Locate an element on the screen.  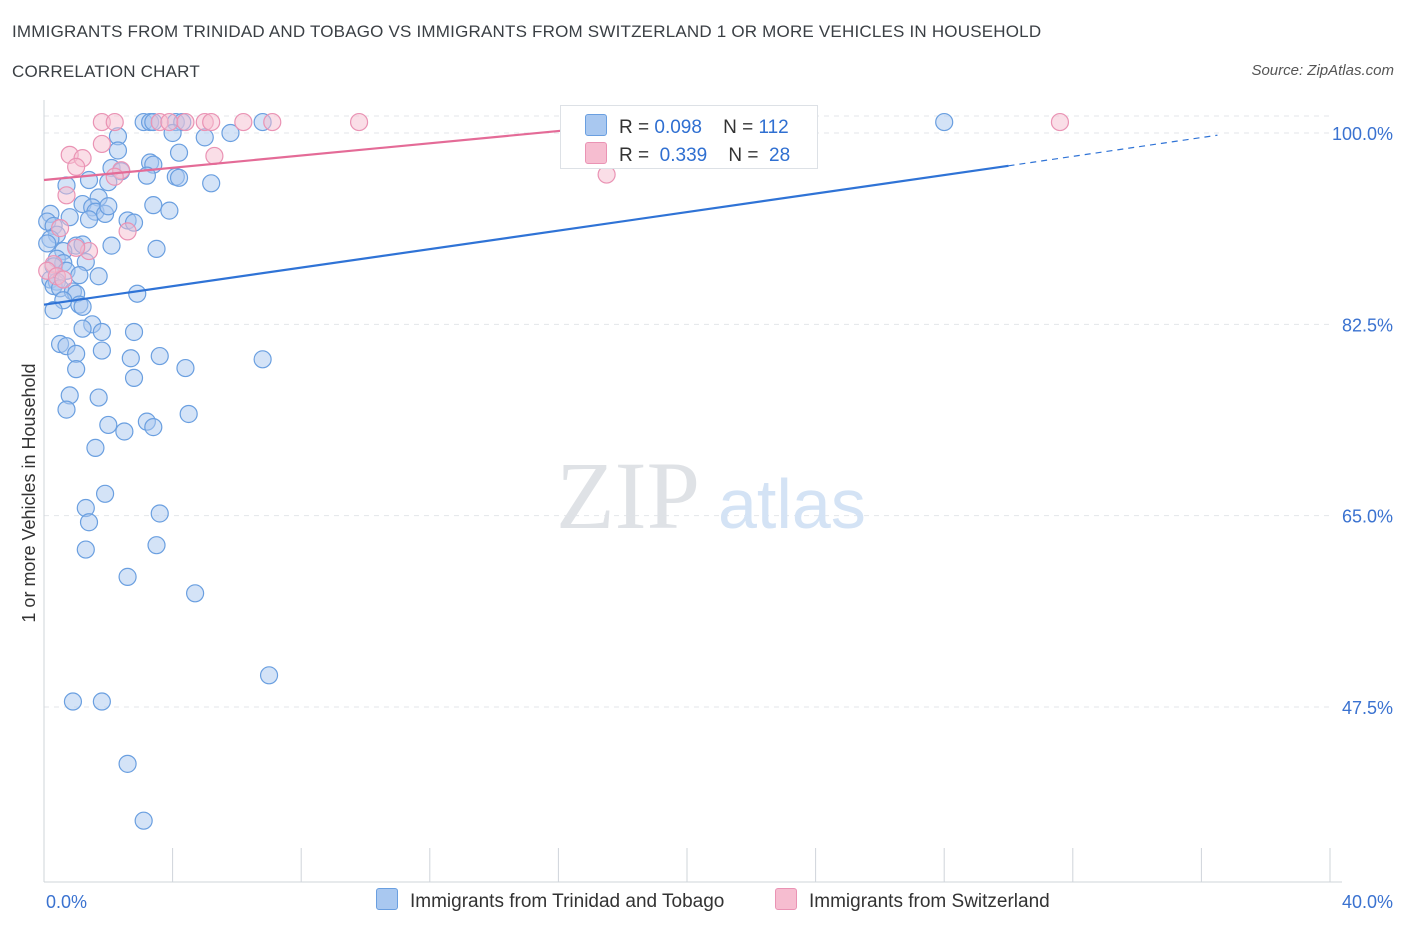
correlation-legend: R = 0.098 N = 112 R = 0.339 N = 28 is located at coordinates (689, 137).